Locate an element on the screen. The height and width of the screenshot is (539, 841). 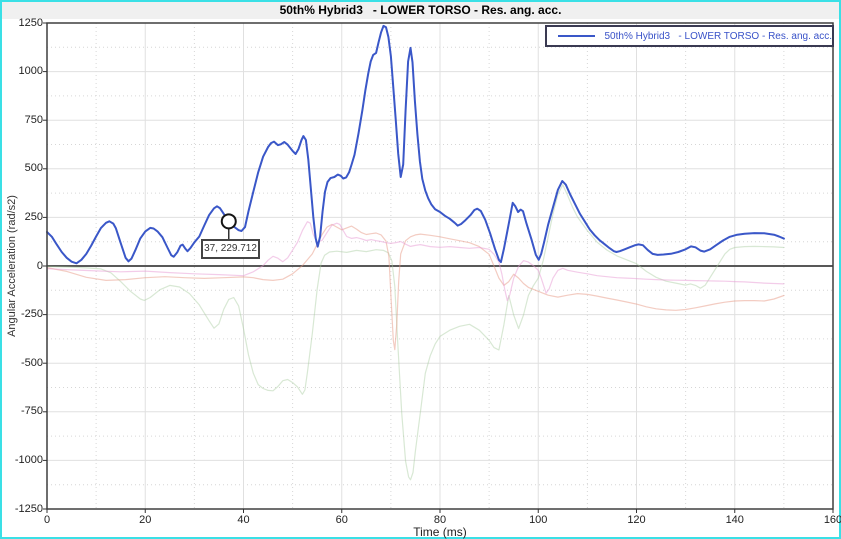
y-tick-label: 0 is located at coordinates (39, 265).